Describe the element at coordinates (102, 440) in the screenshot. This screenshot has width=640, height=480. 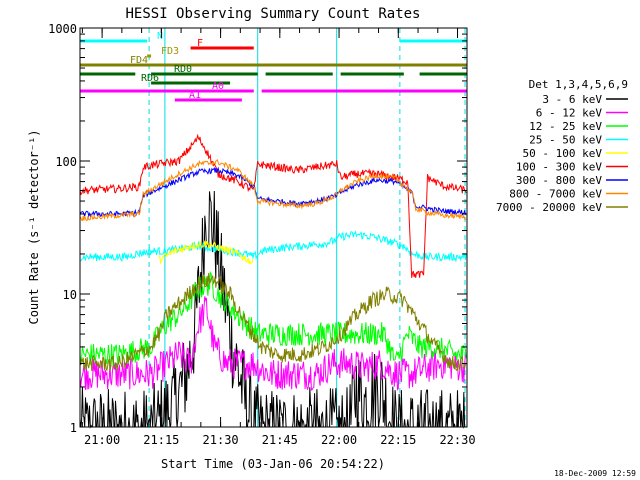
I see `x-tick-label: 21:00` at that location.